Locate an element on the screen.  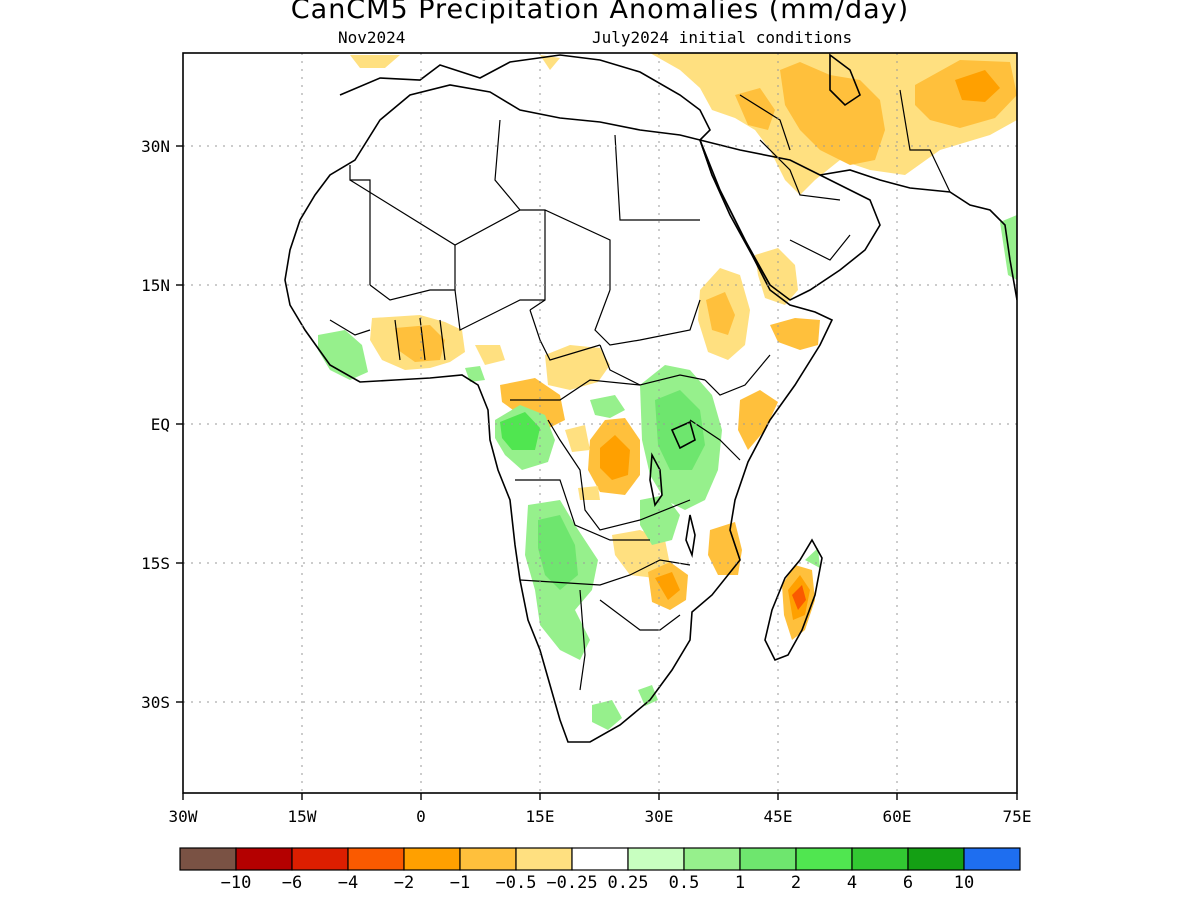
colorbar-label: −0.25 is located at coordinates (571, 883).